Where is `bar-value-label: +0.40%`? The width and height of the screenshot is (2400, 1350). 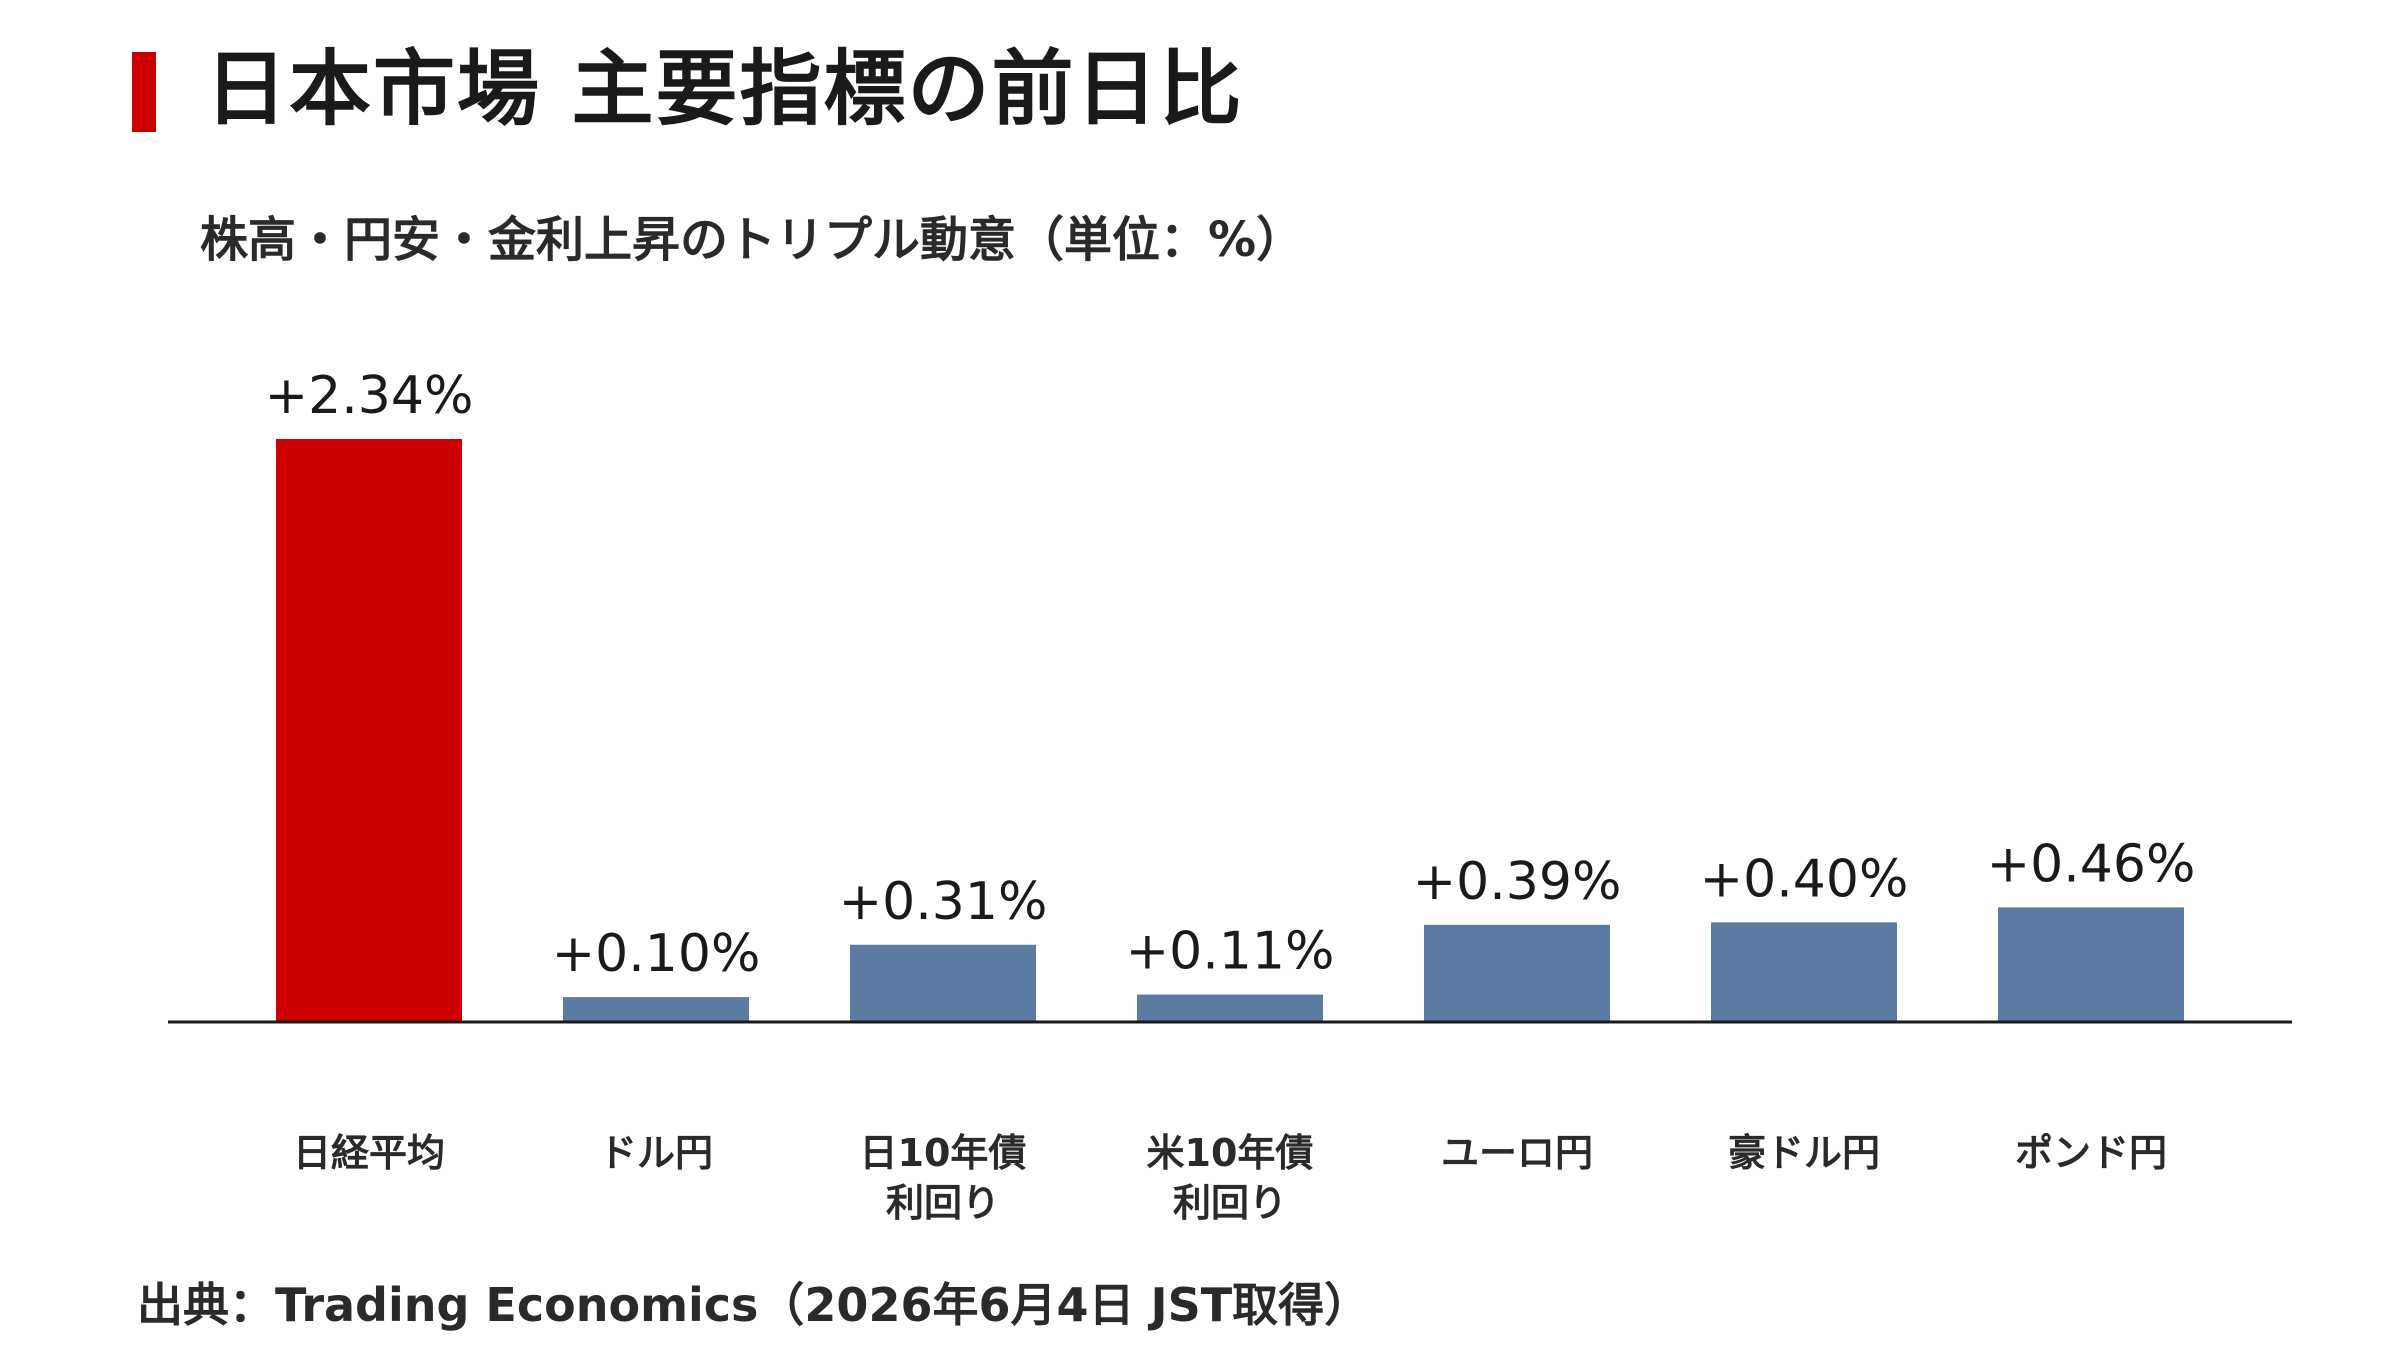 bar-value-label: +0.40% is located at coordinates (1804, 879).